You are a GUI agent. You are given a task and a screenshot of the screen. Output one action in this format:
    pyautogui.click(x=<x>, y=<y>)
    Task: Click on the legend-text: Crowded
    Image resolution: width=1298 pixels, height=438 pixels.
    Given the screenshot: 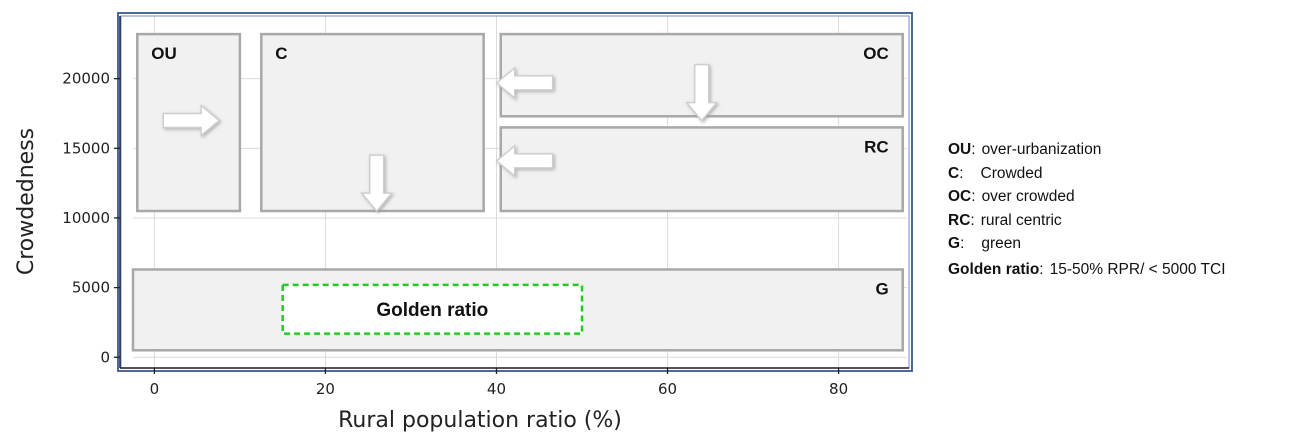 What is the action you would take?
    pyautogui.click(x=1011, y=173)
    